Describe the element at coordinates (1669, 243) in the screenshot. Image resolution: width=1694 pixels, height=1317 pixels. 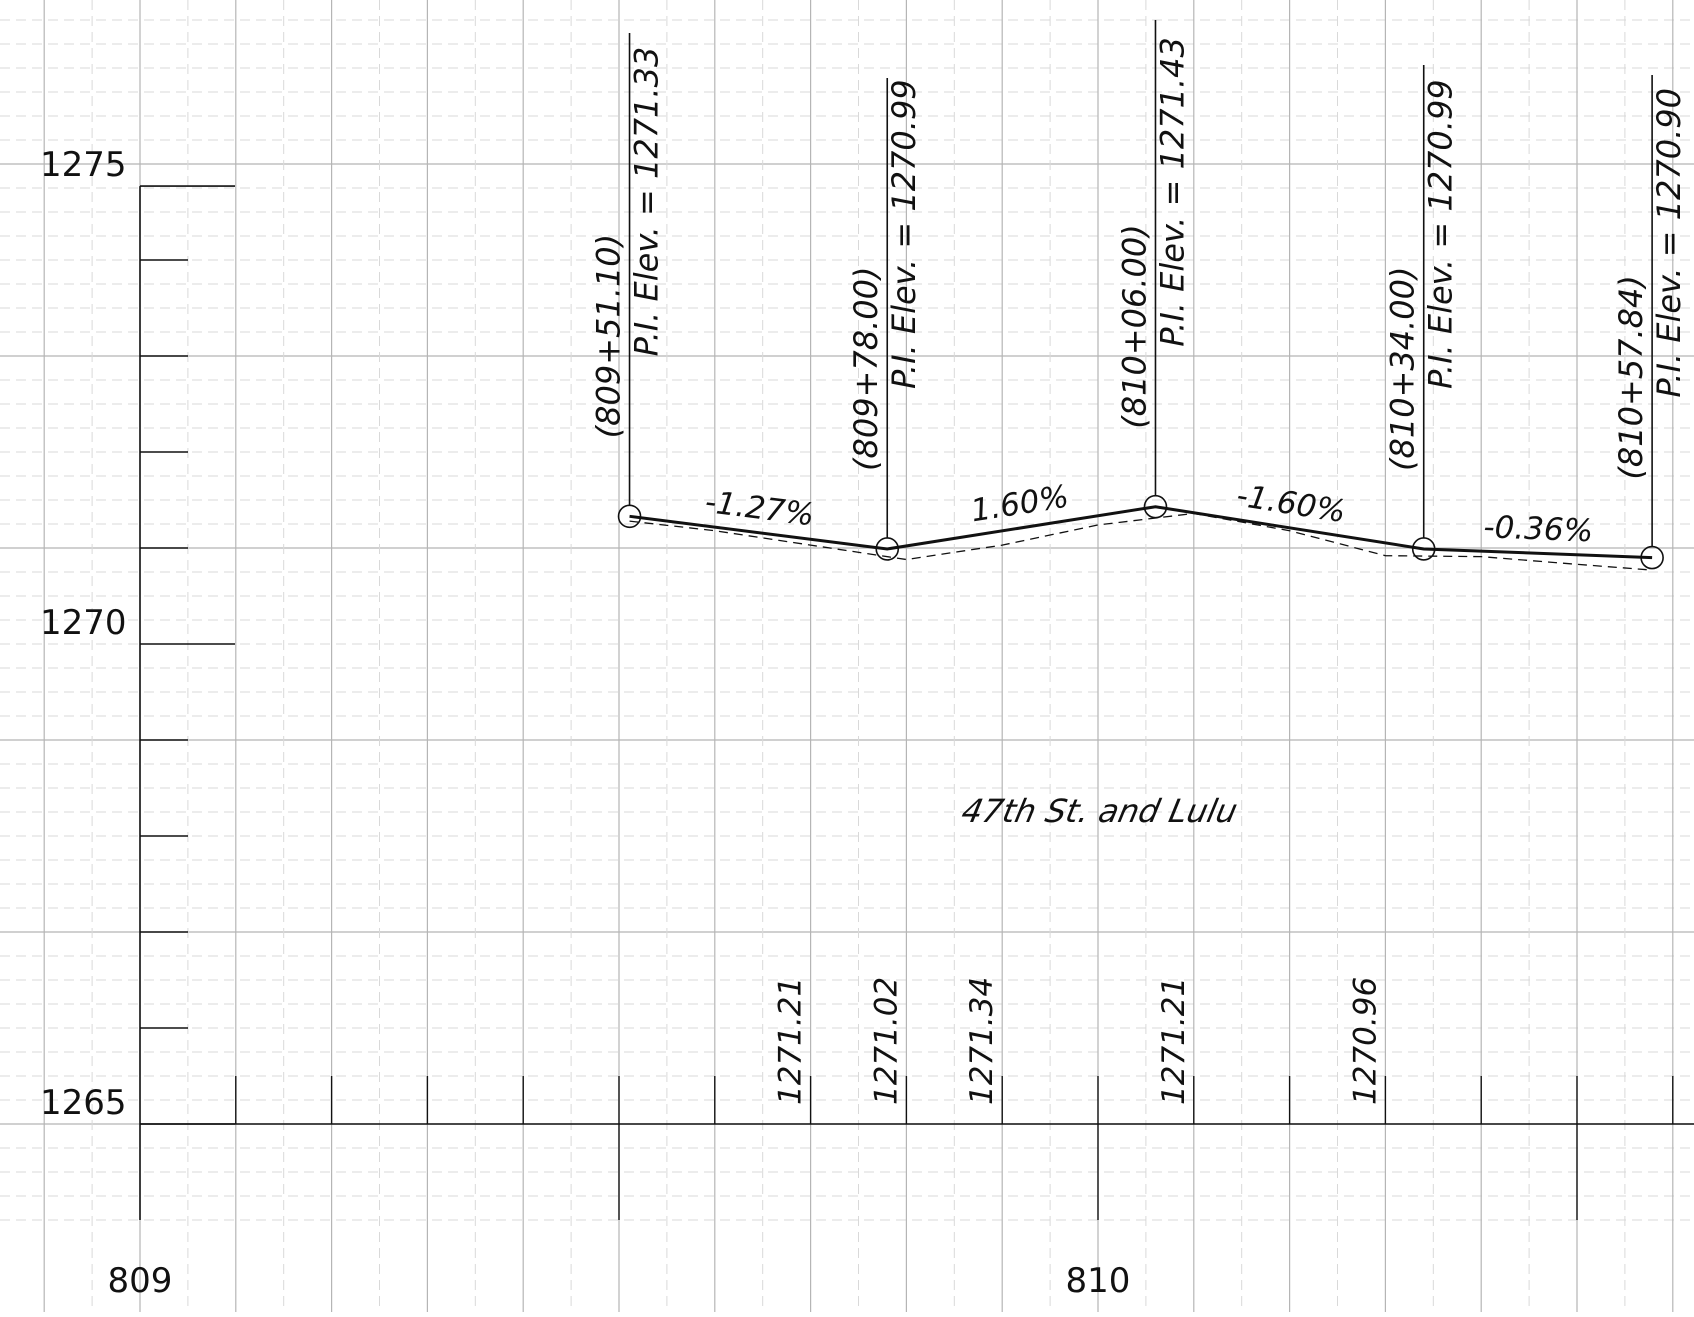
I see `pi-elevation-label: P.I. Elev. = 1270.90` at that location.